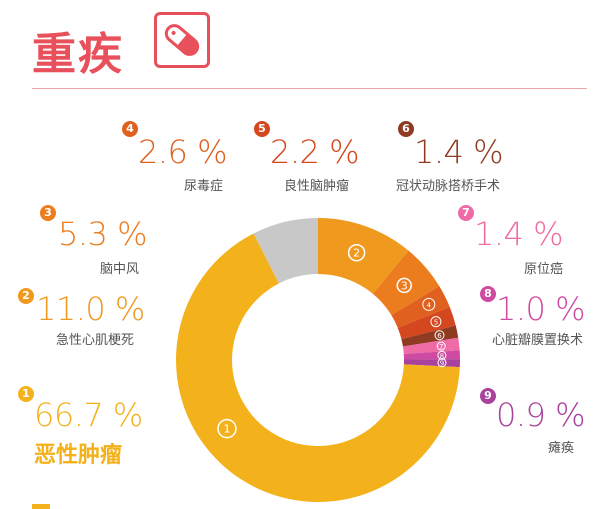  What do you see at coordinates (204, 186) in the screenshot?
I see `legend-label-4: 尿毒症` at bounding box center [204, 186].